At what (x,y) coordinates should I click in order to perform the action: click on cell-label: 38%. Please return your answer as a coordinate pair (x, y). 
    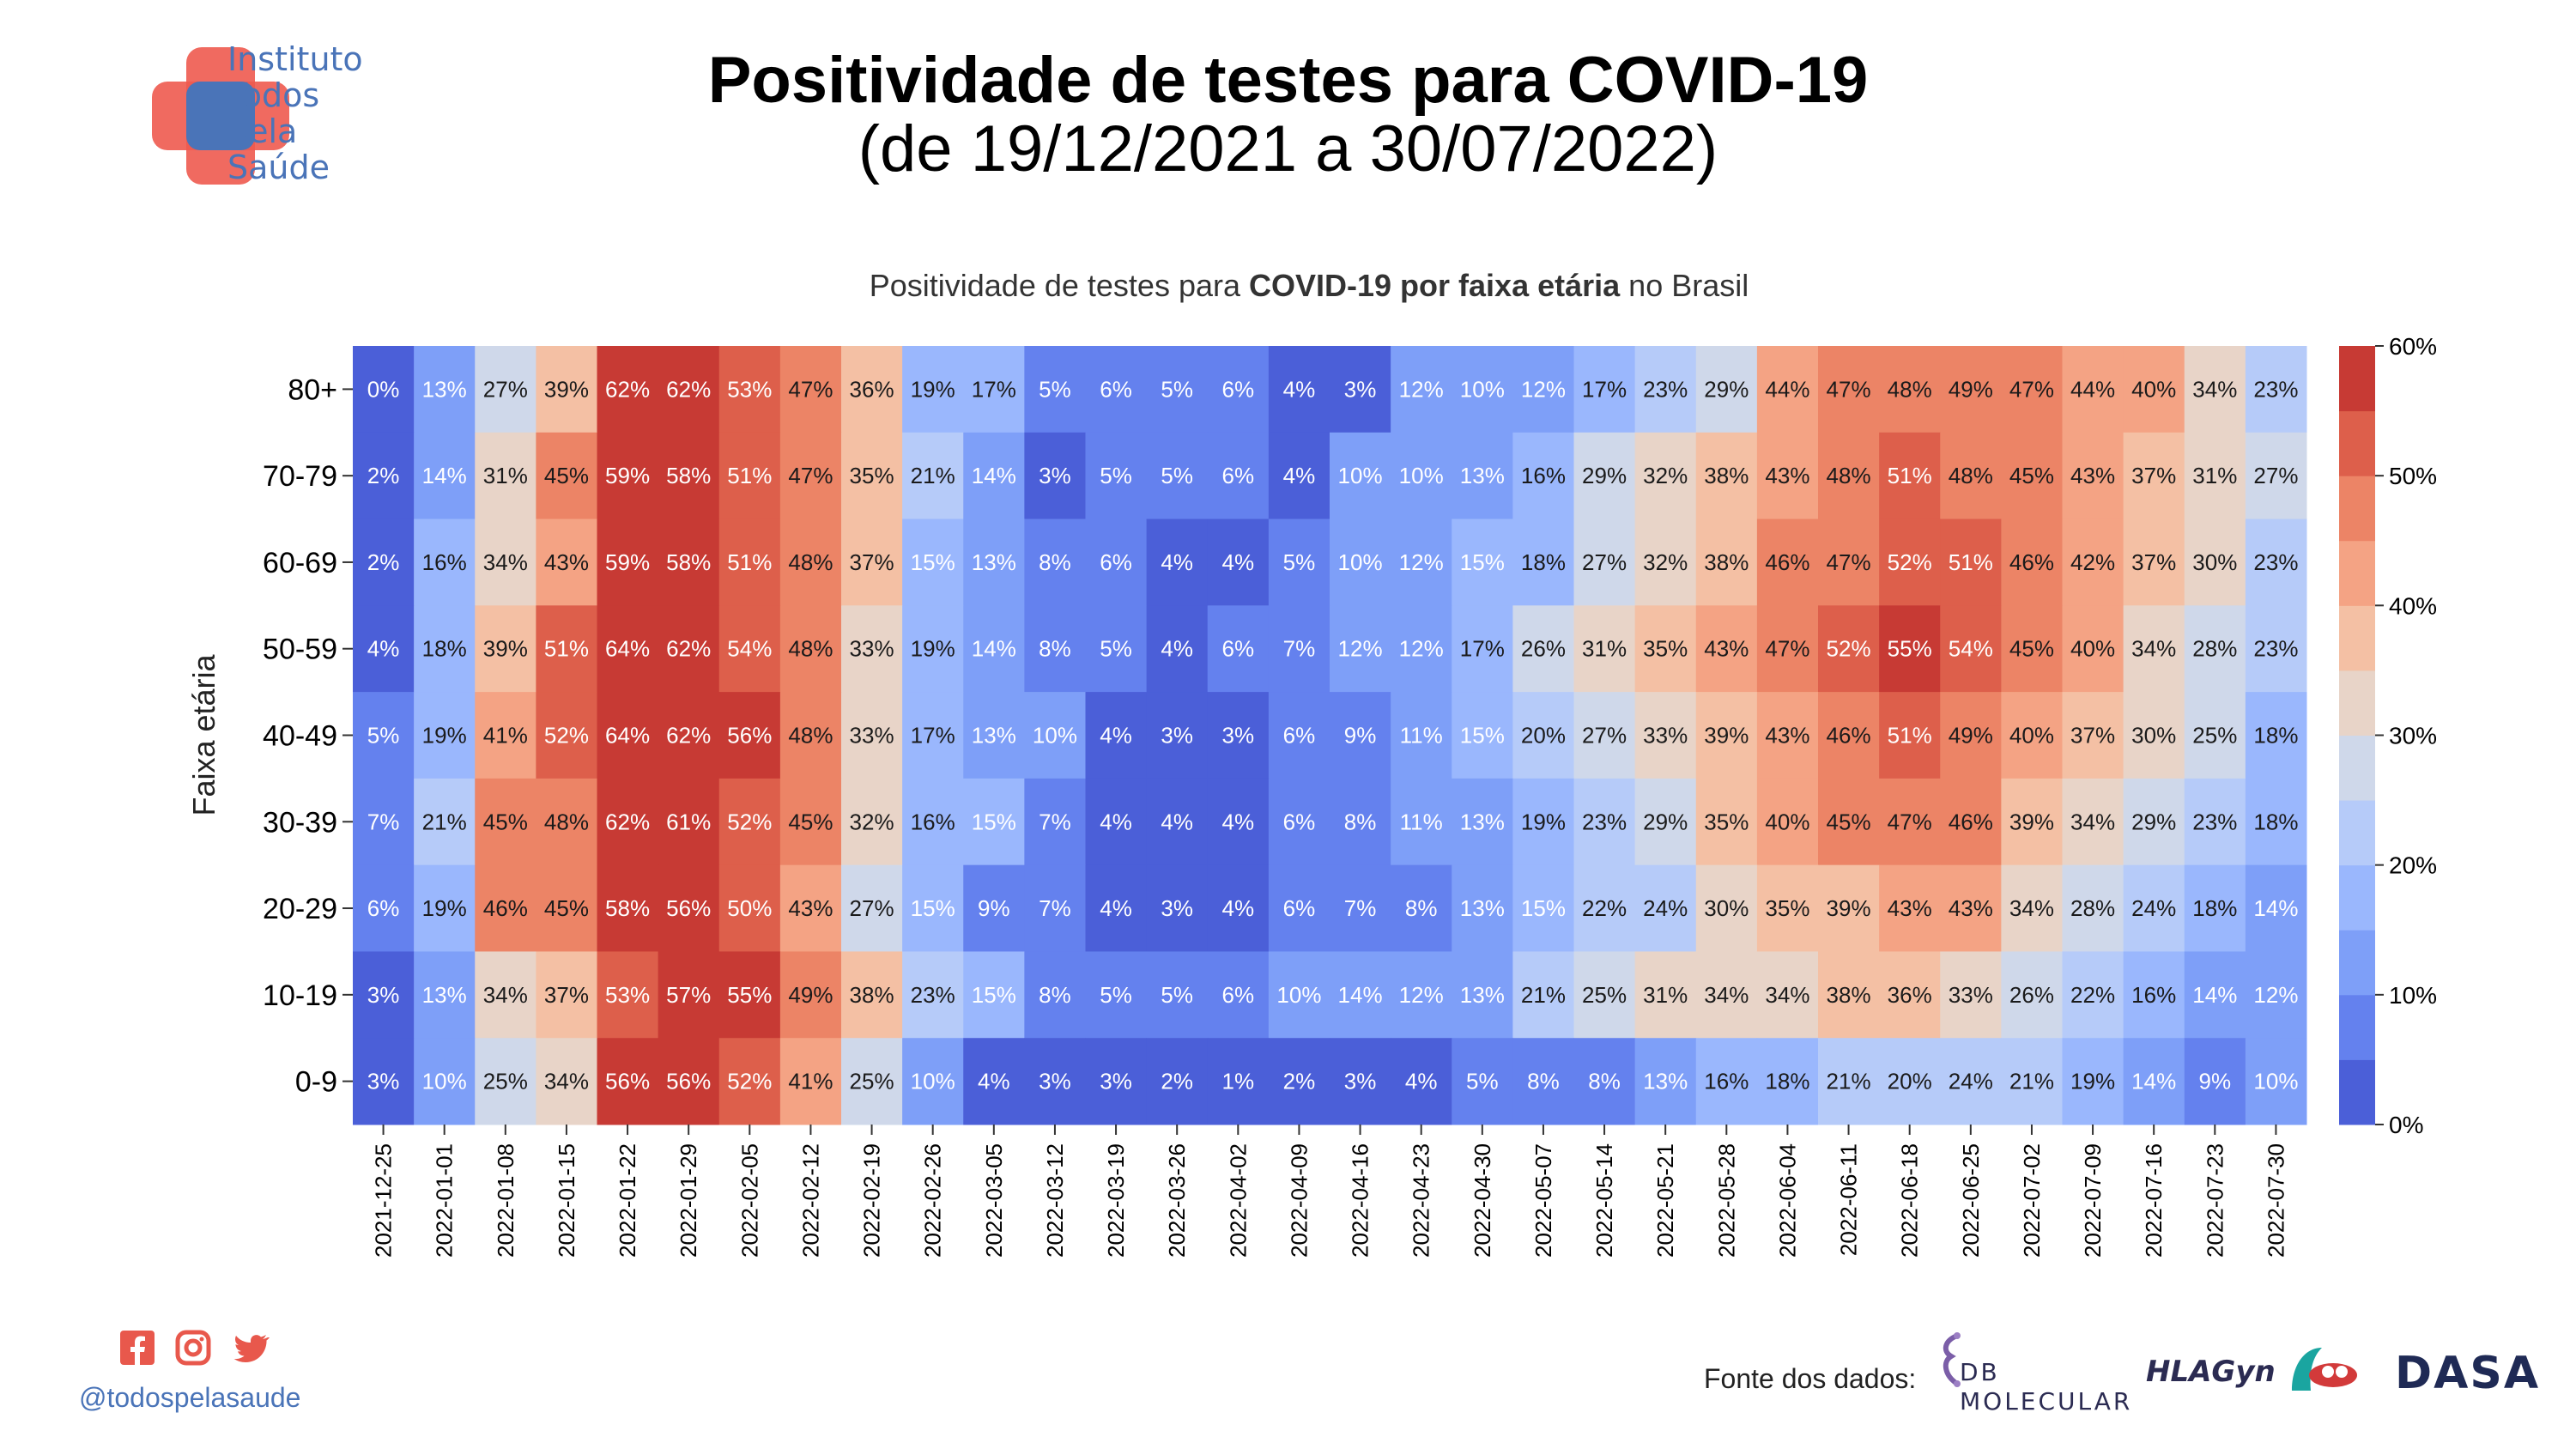
    Looking at the image, I should click on (1726, 475).